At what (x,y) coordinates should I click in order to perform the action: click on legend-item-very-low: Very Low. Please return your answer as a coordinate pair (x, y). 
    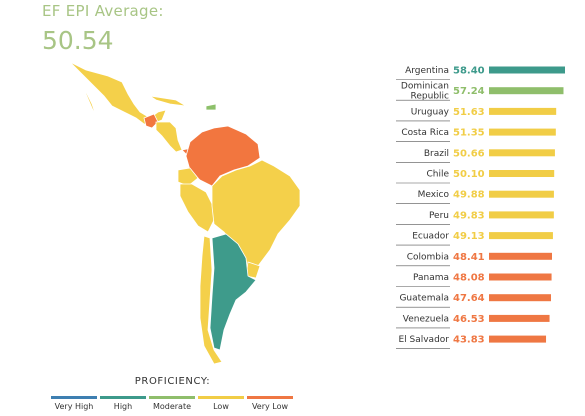
    Looking at the image, I should click on (270, 403).